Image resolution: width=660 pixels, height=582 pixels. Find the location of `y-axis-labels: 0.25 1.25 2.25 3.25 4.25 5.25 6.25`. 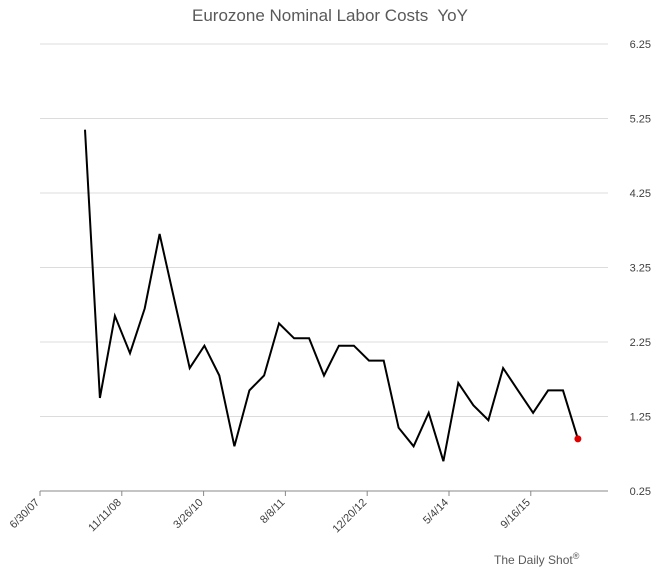

y-axis-labels: 0.25 1.25 2.25 3.25 4.25 5.25 6.25 is located at coordinates (640, 268).